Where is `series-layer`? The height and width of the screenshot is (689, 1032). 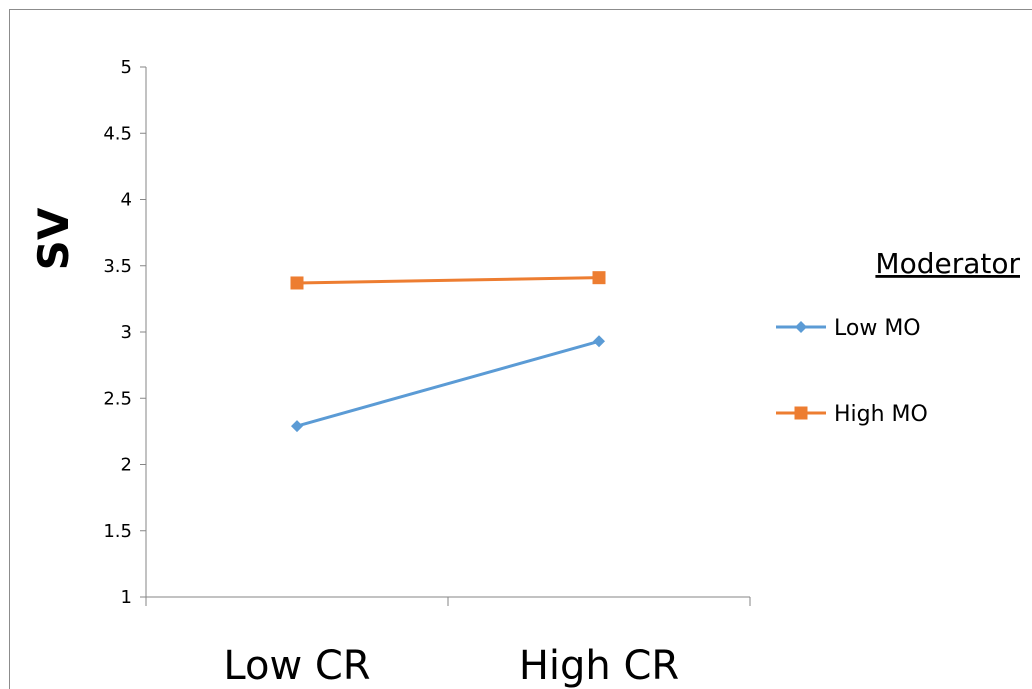
series-layer is located at coordinates (448, 352).